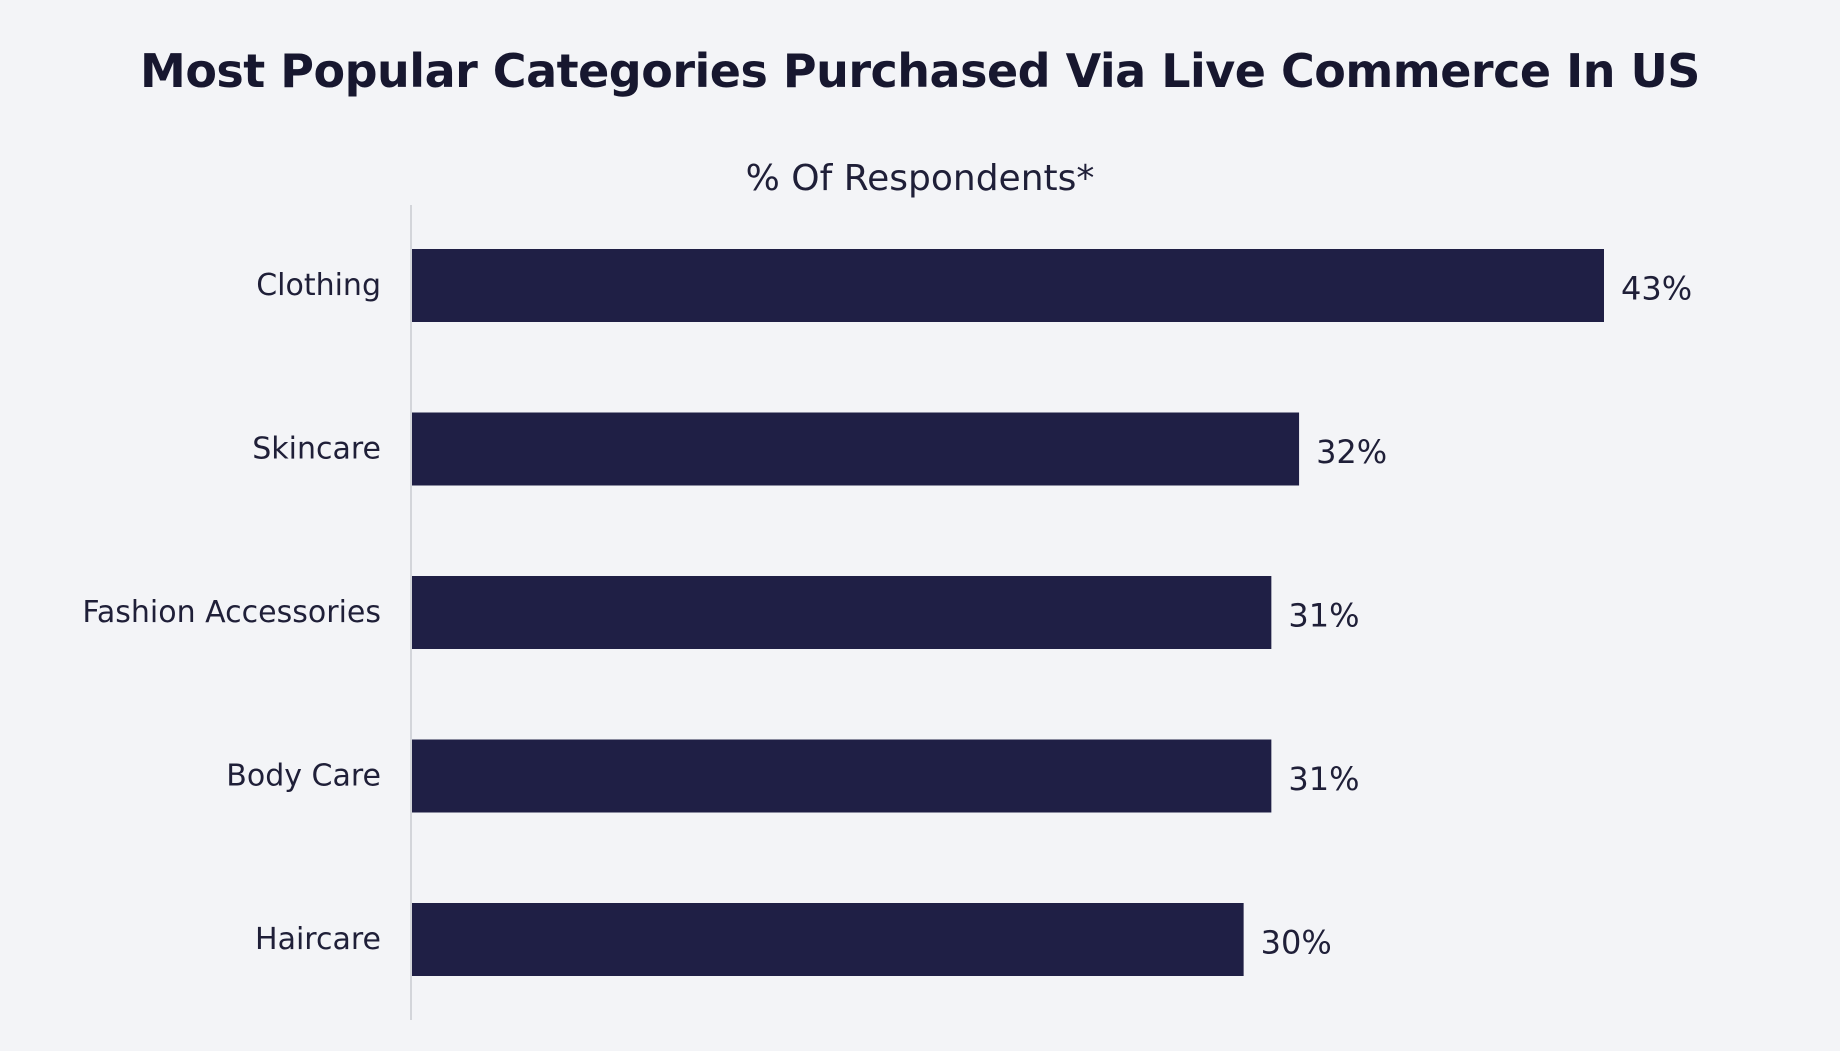  What do you see at coordinates (920, 178) in the screenshot?
I see `chart-subtitle: % Of Respondents*` at bounding box center [920, 178].